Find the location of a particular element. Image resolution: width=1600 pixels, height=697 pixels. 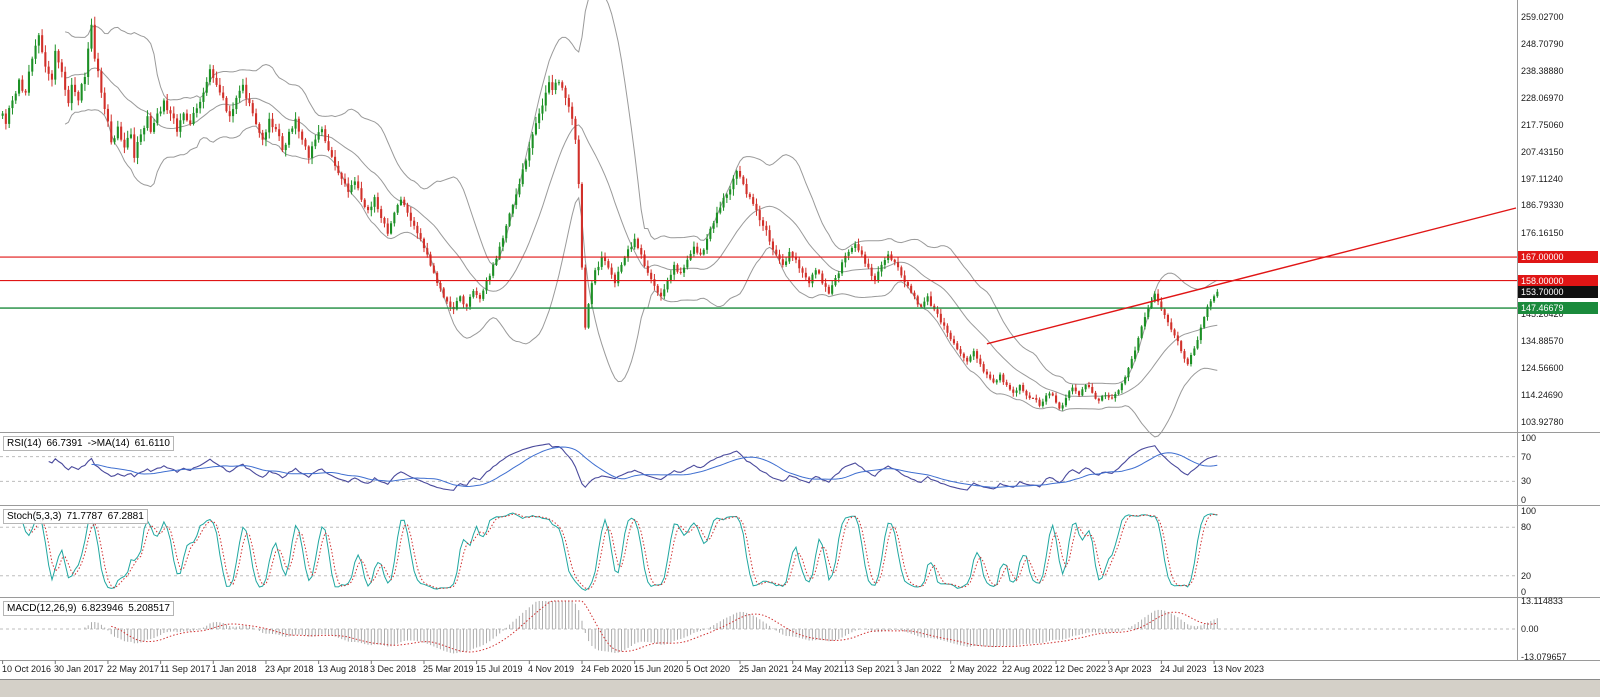

date-label: 3 Dec 2018 is located at coordinates (393, 669).